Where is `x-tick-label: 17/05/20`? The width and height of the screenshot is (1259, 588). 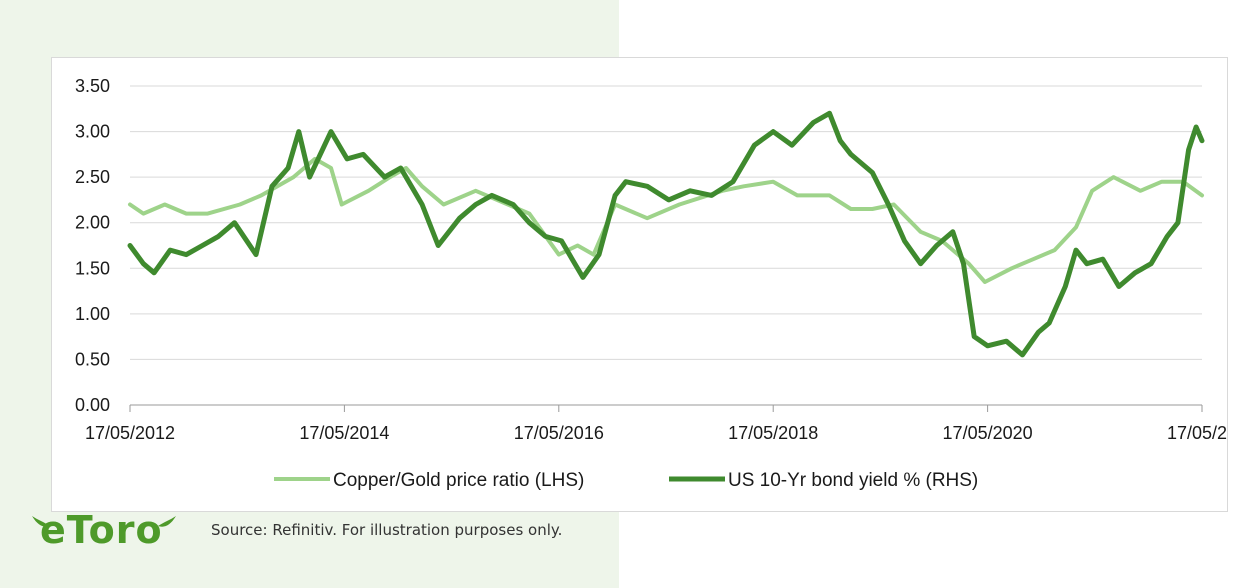
x-tick-label: 17/05/20 is located at coordinates (1197, 433).